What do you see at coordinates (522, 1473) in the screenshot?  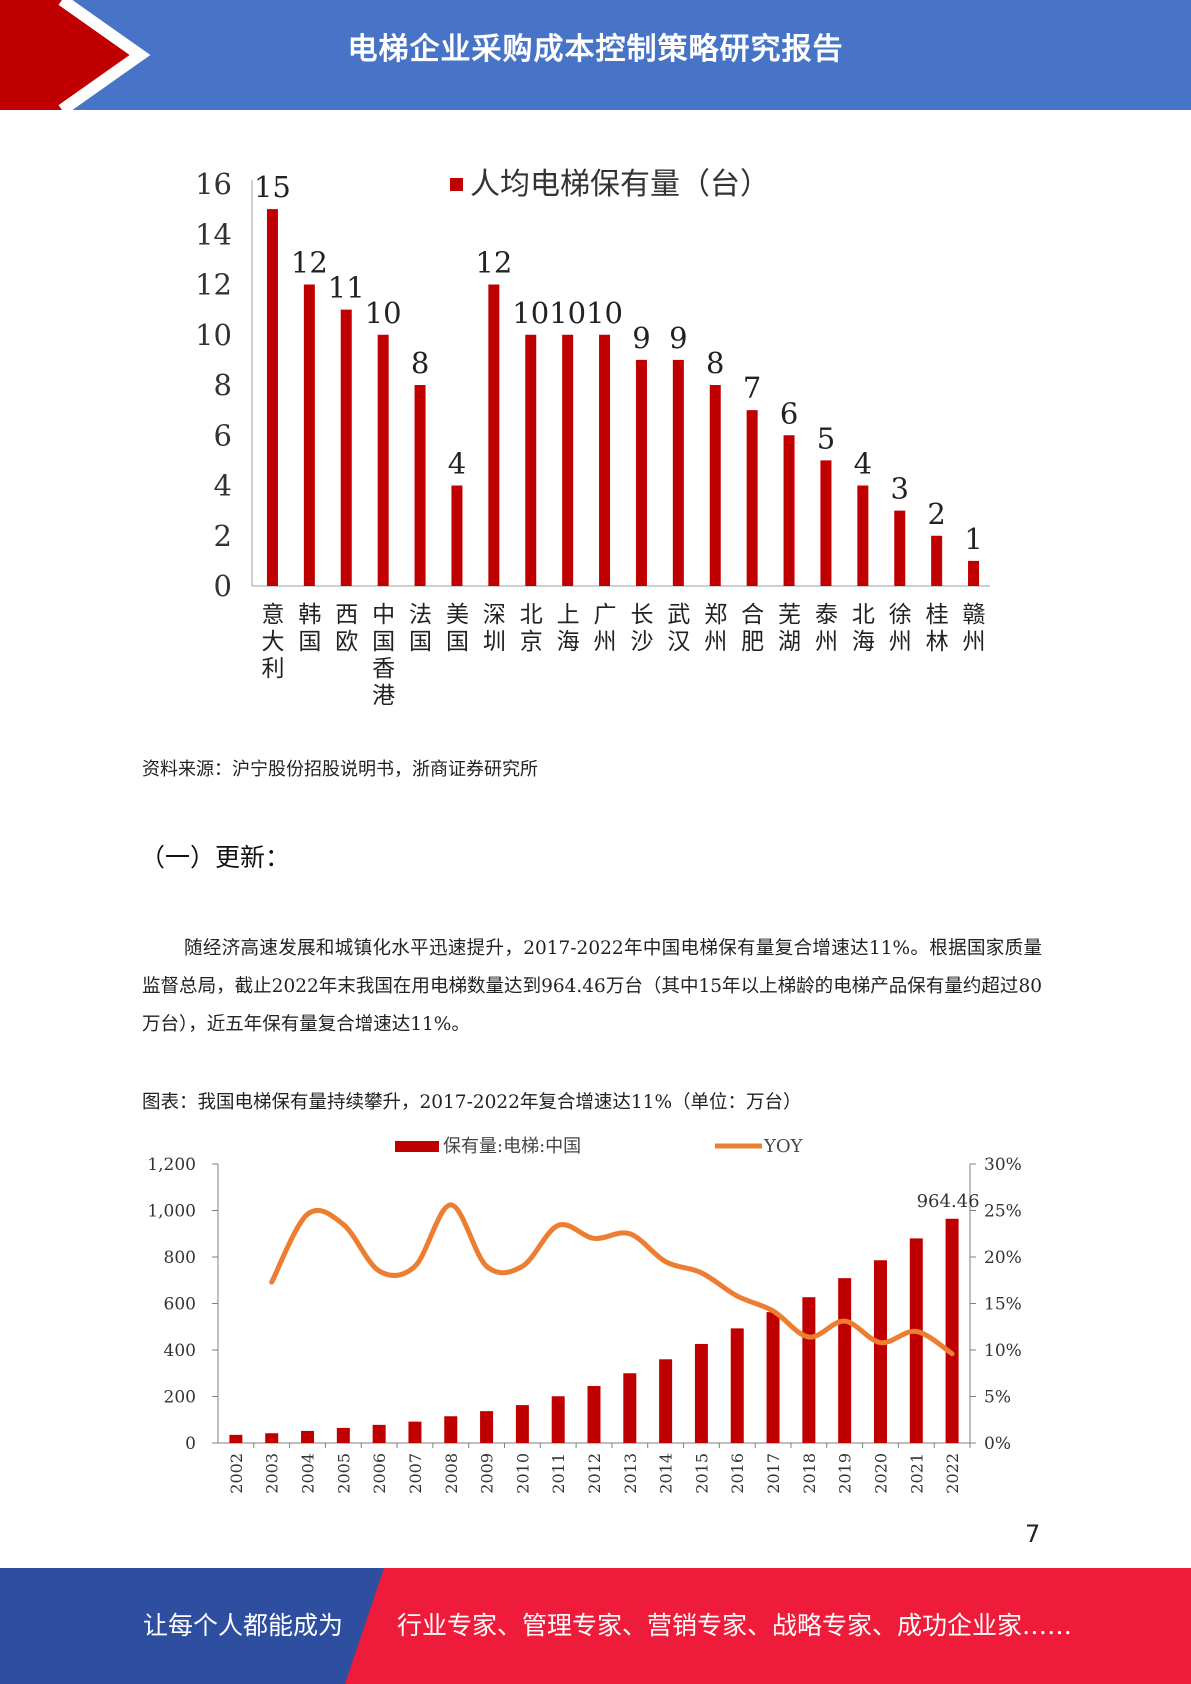 I see `x-tick-label: 2010` at bounding box center [522, 1473].